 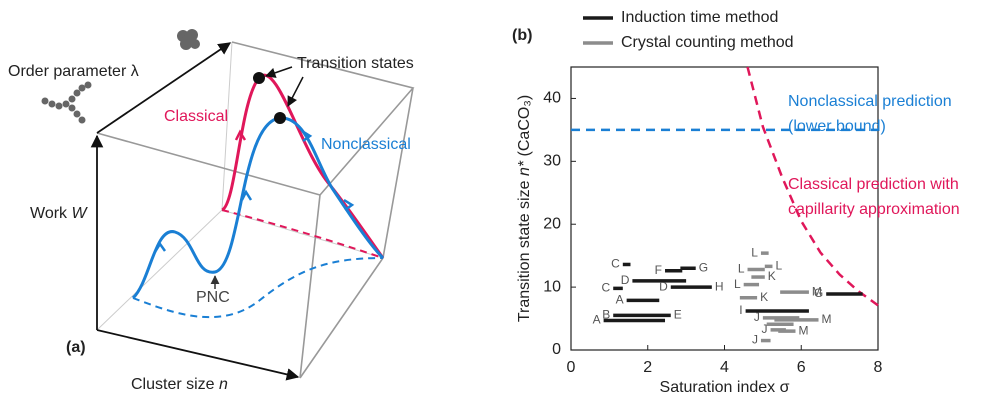 What do you see at coordinates (49, 213) in the screenshot?
I see `work-text: Work` at bounding box center [49, 213].